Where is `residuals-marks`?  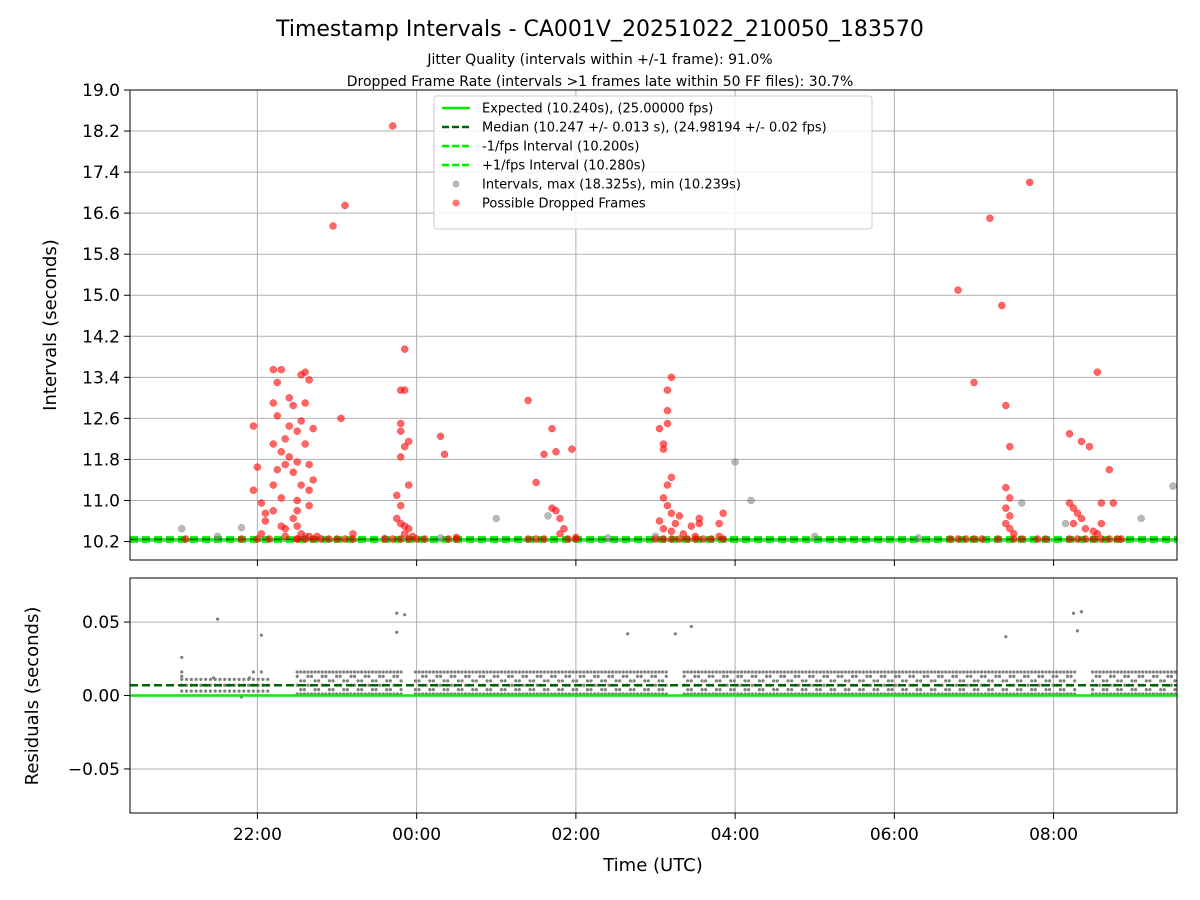 residuals-marks is located at coordinates (653, 654).